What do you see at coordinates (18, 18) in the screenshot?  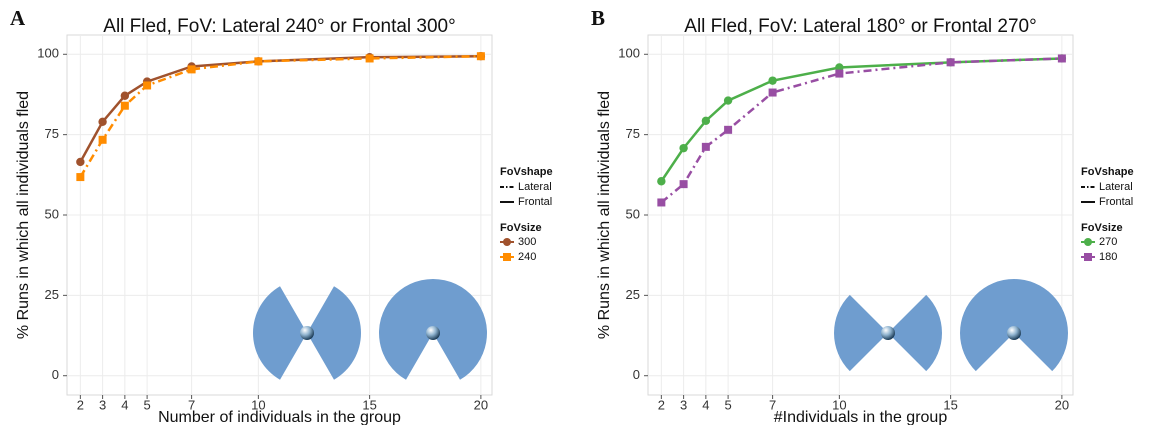 I see `panel-label: A` at bounding box center [18, 18].